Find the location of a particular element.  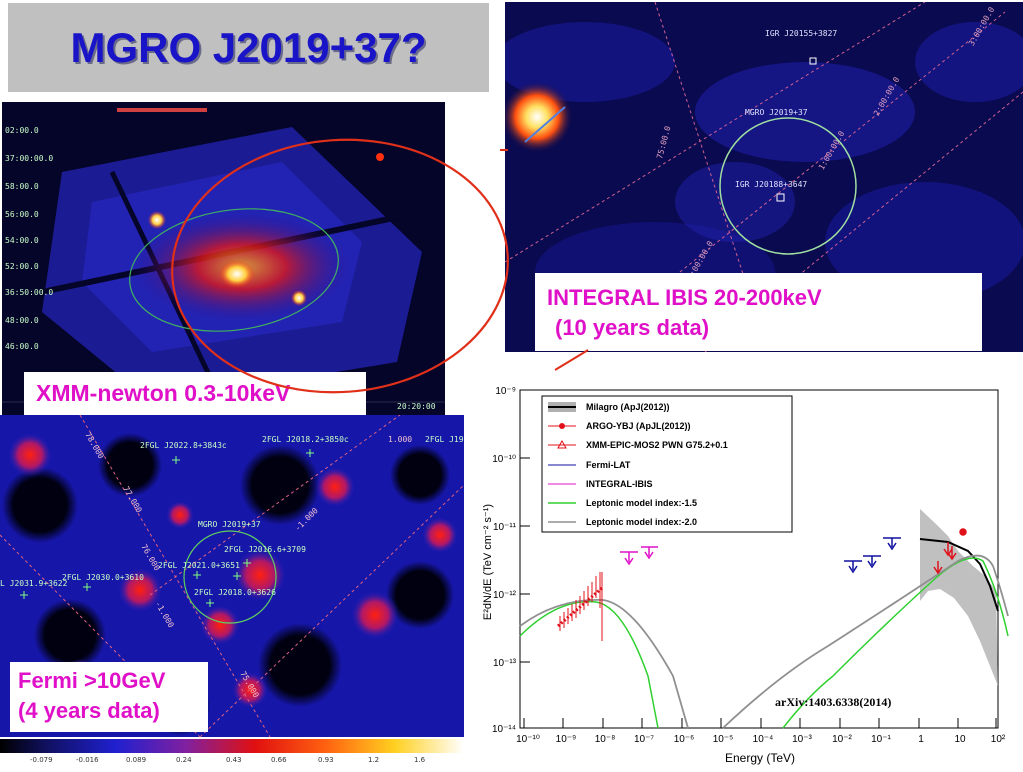

y-tick-label: 10⁻¹² is located at coordinates (505, 595).